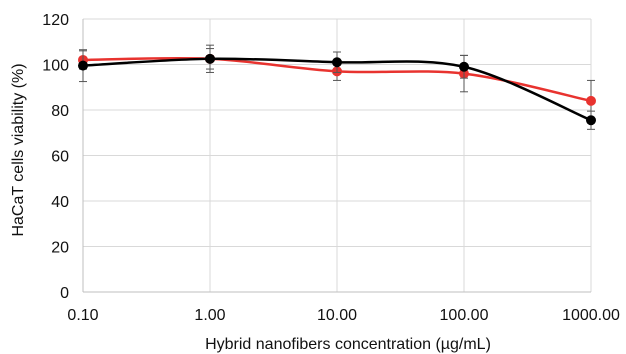  I want to click on y-tick-label: 0, so click(64, 293).